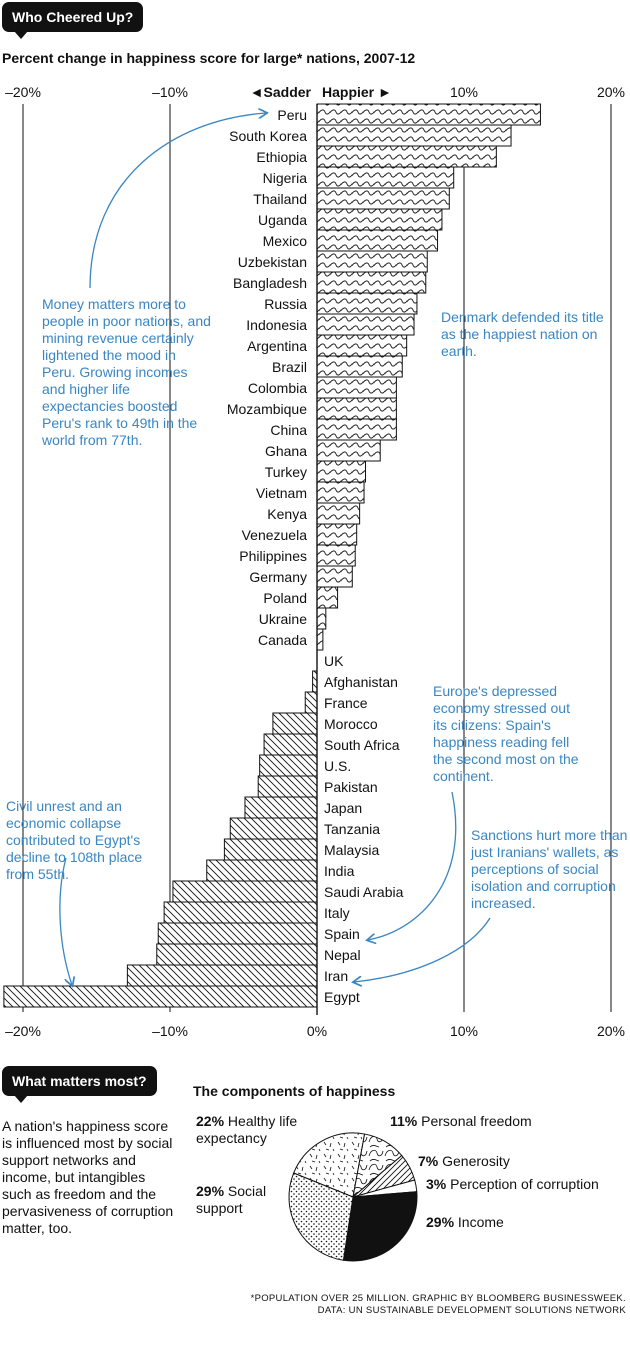 The image size is (630, 1350). I want to click on bar-label-venezuela: Venezuela, so click(275, 535).